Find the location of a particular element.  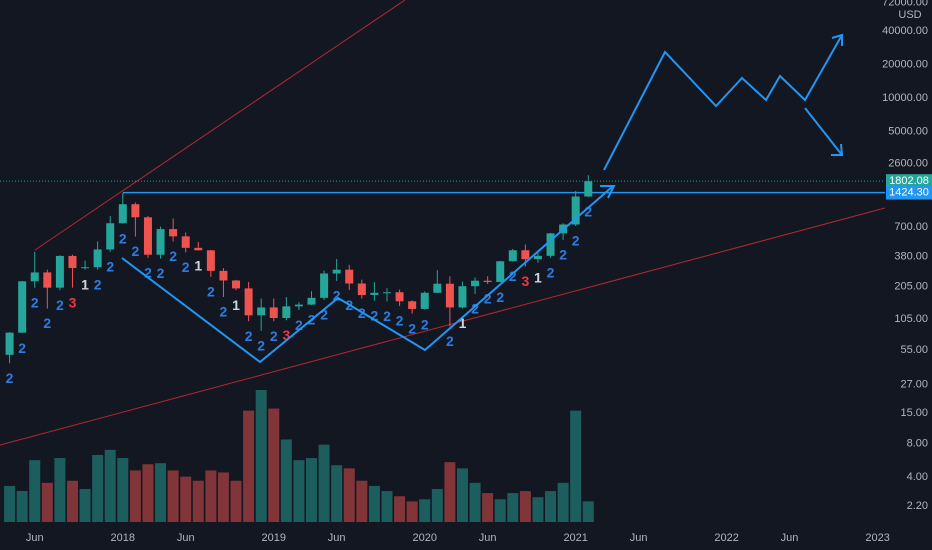

td-count: 3 is located at coordinates (286, 335).